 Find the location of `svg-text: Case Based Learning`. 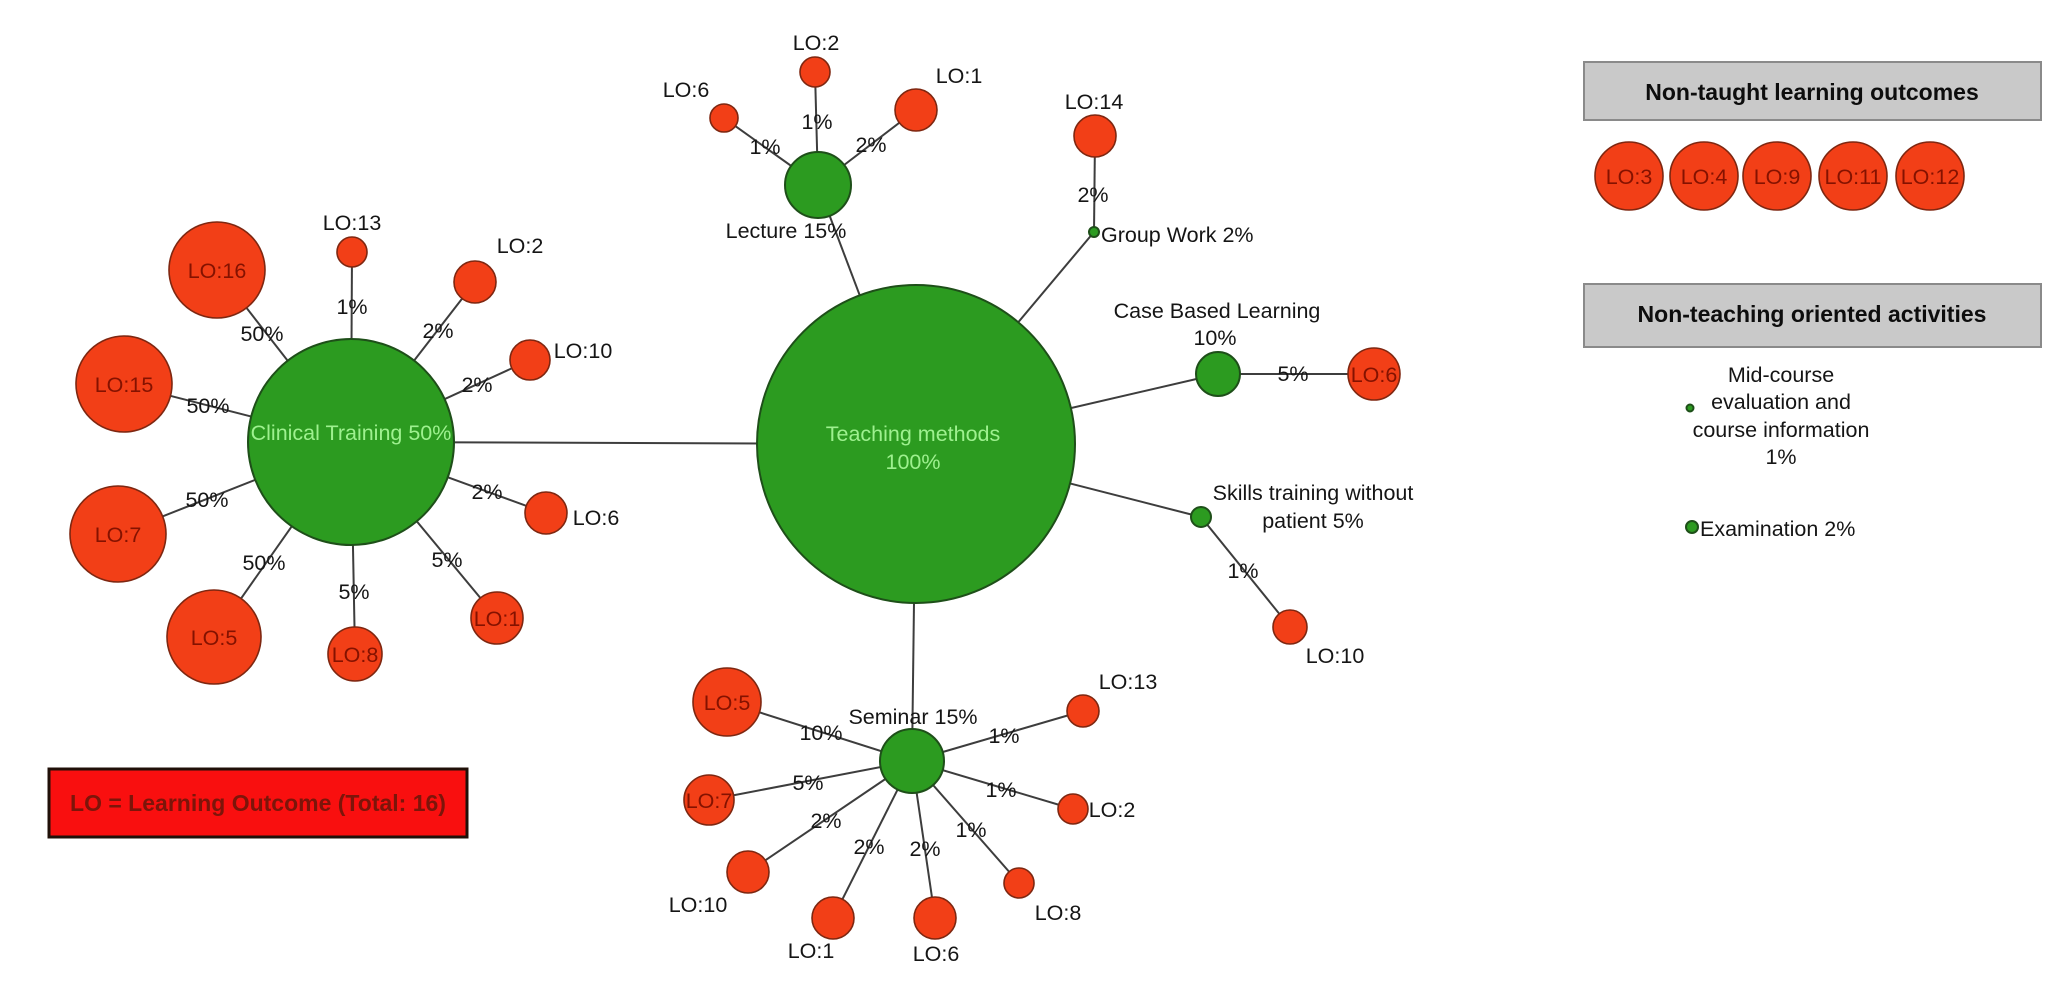

svg-text: Case Based Learning is located at coordinates (1217, 311).